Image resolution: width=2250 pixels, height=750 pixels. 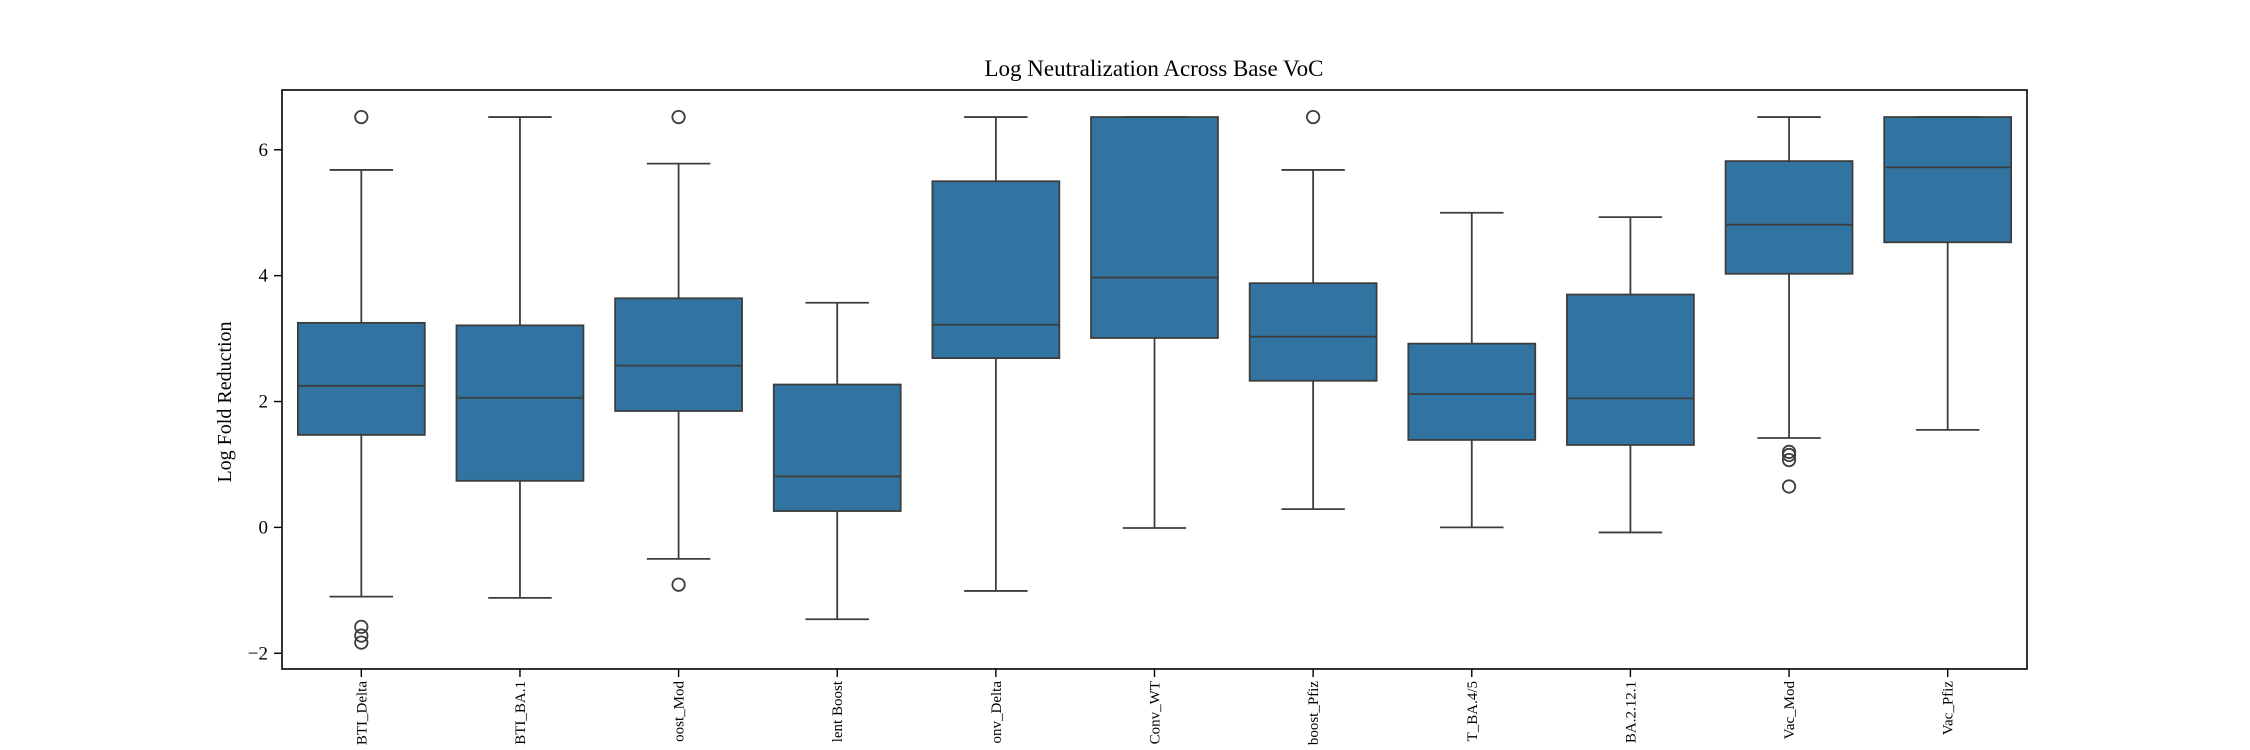 What do you see at coordinates (1156, 712) in the screenshot?
I see `x-tick-label: Conv_WT` at bounding box center [1156, 712].